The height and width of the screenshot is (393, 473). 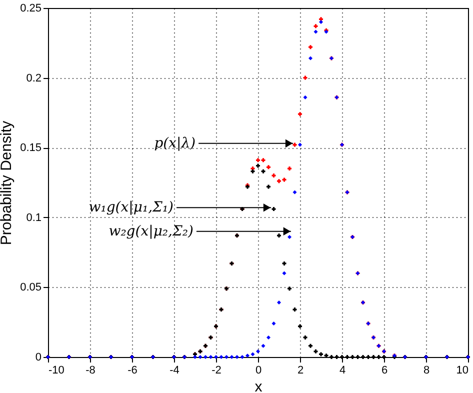 I want to click on x-tick-label: 8, so click(x=426, y=370).